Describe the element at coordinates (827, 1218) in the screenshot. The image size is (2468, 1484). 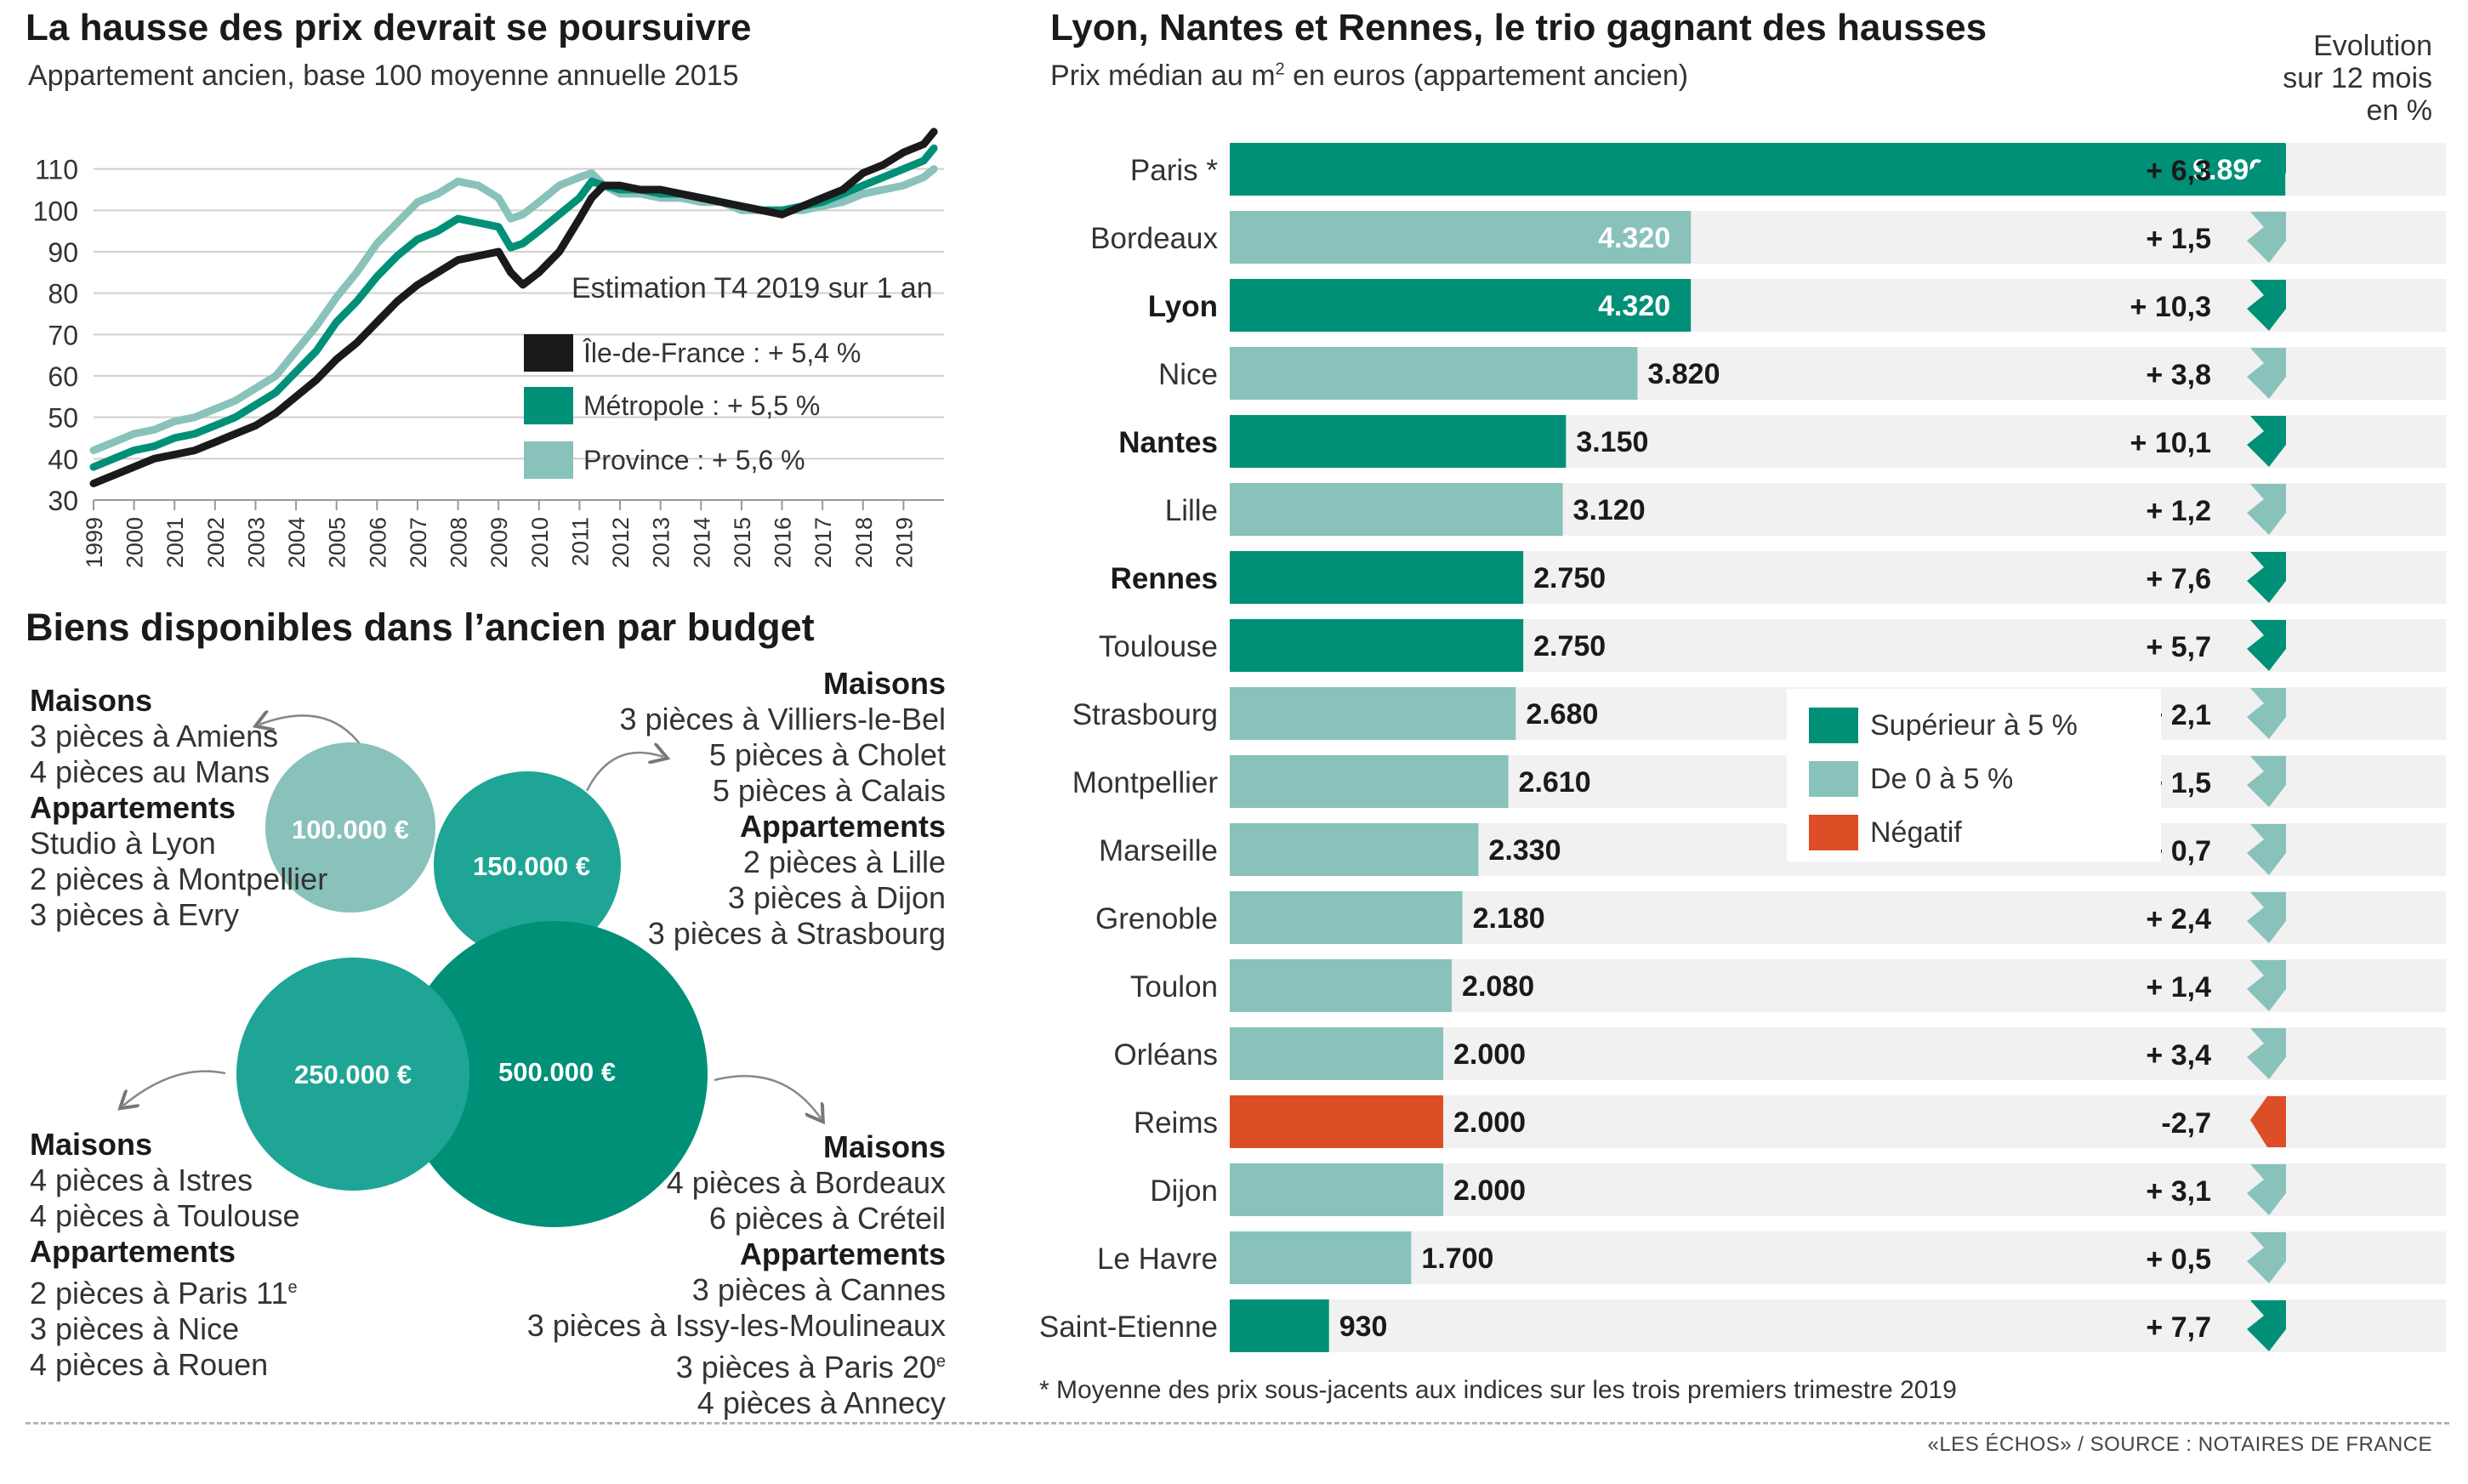
I see `budget-item: 6 pièces à Créteil` at that location.